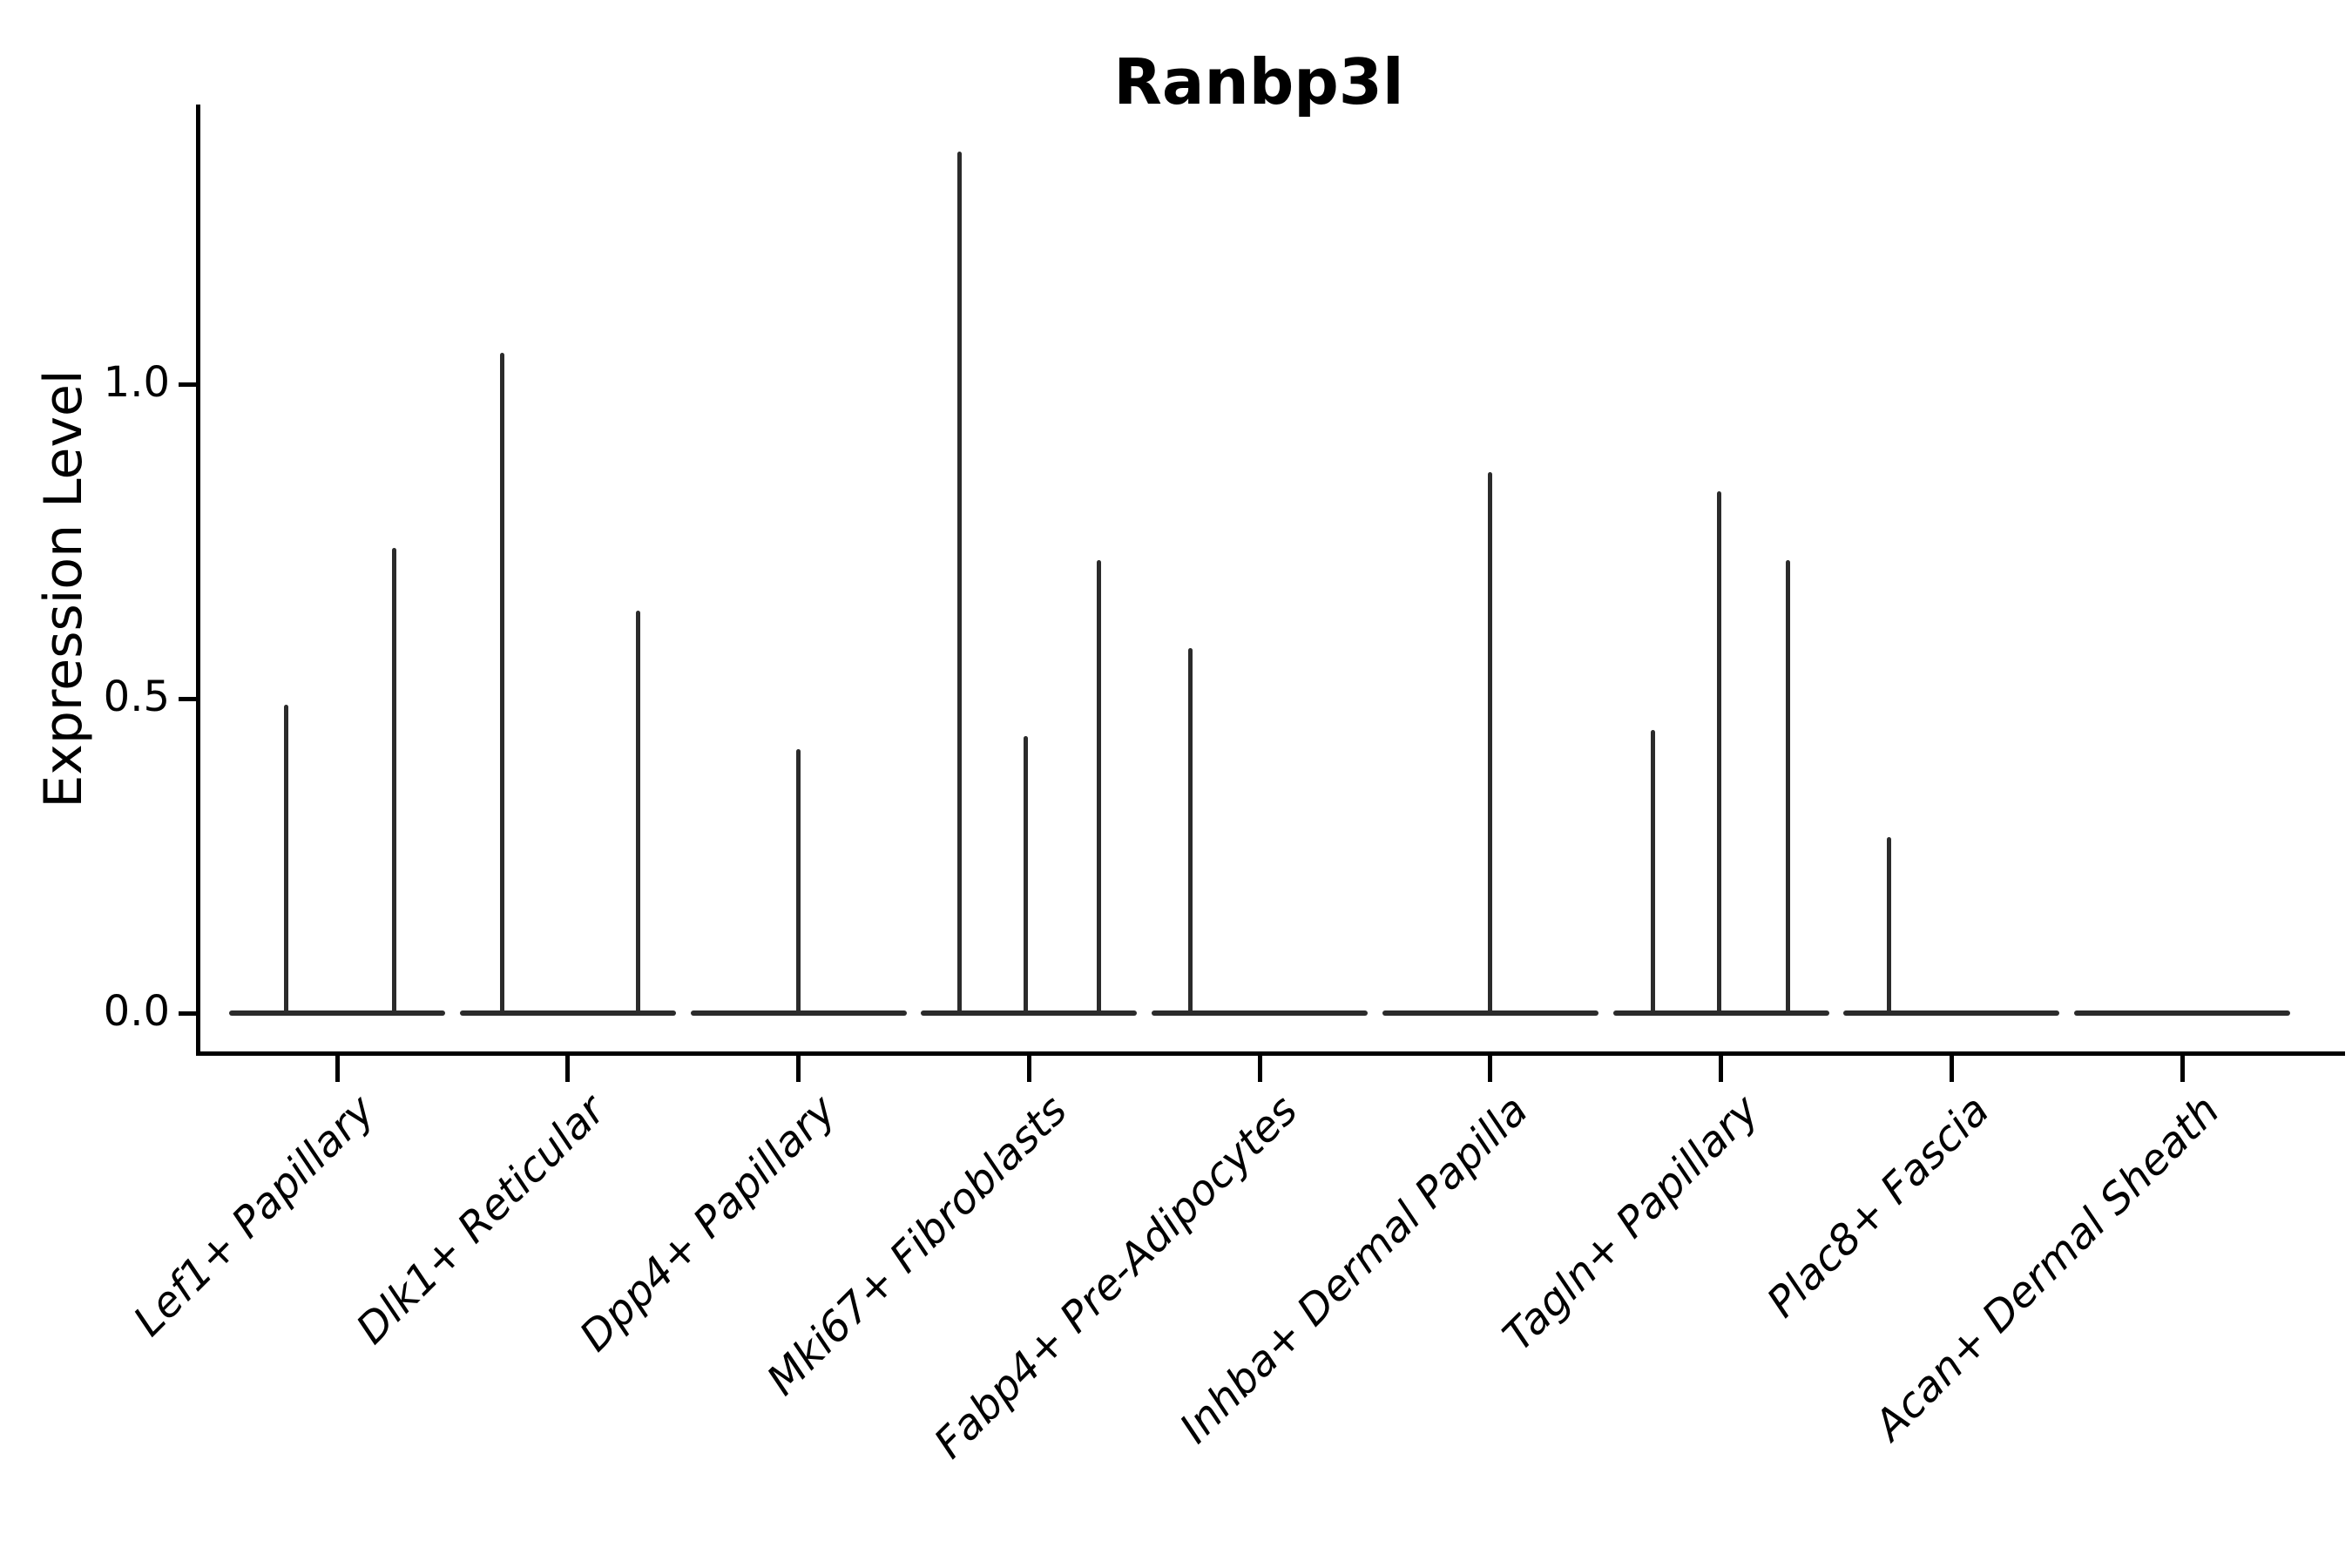  Describe the element at coordinates (64, 588) in the screenshot. I see `y-axis-label: Expression Level` at that location.